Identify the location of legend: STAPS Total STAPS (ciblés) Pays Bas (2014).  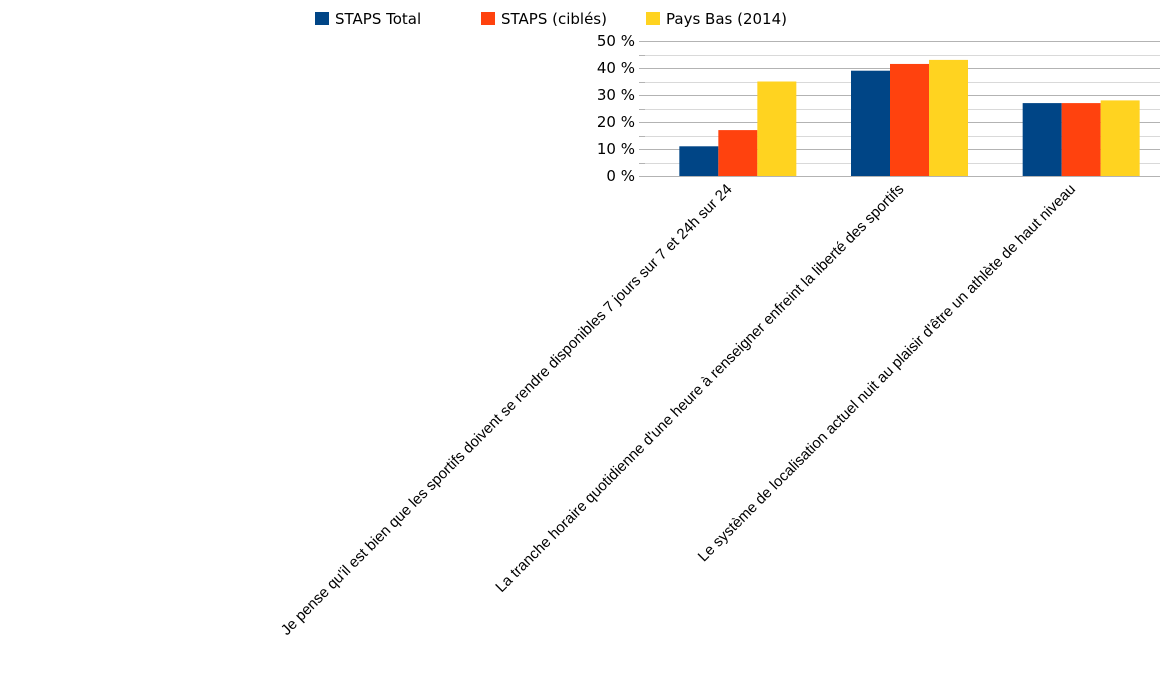
(551, 19).